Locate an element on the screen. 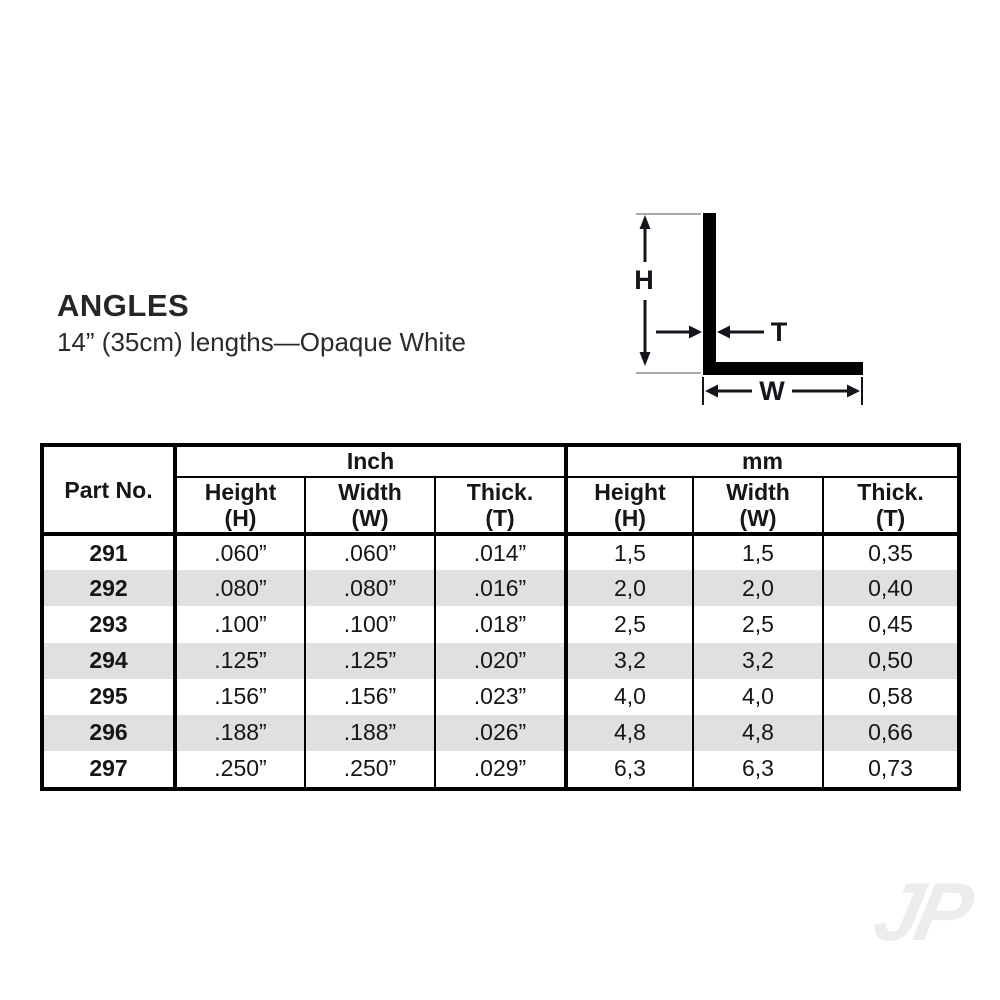 This screenshot has width=1000, height=1000. inch-thick-header: Thick. (T) is located at coordinates (501, 507).